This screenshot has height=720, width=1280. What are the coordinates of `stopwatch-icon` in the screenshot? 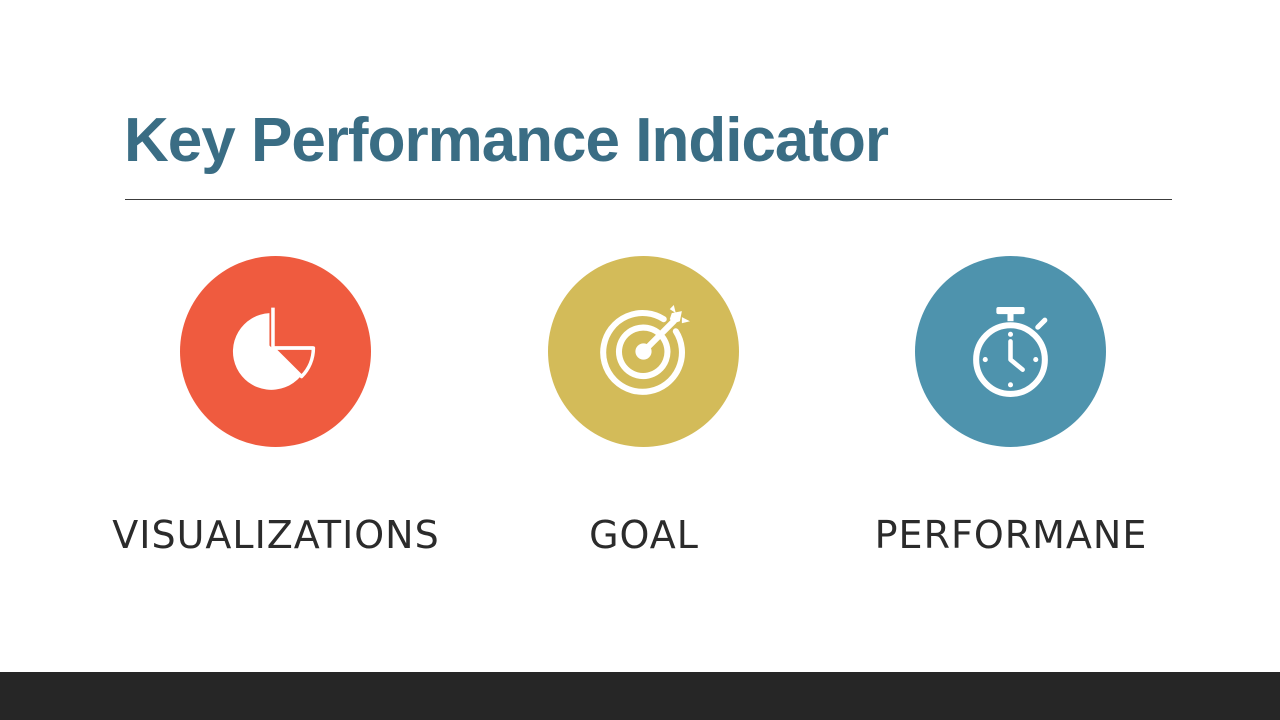 It's located at (1010, 352).